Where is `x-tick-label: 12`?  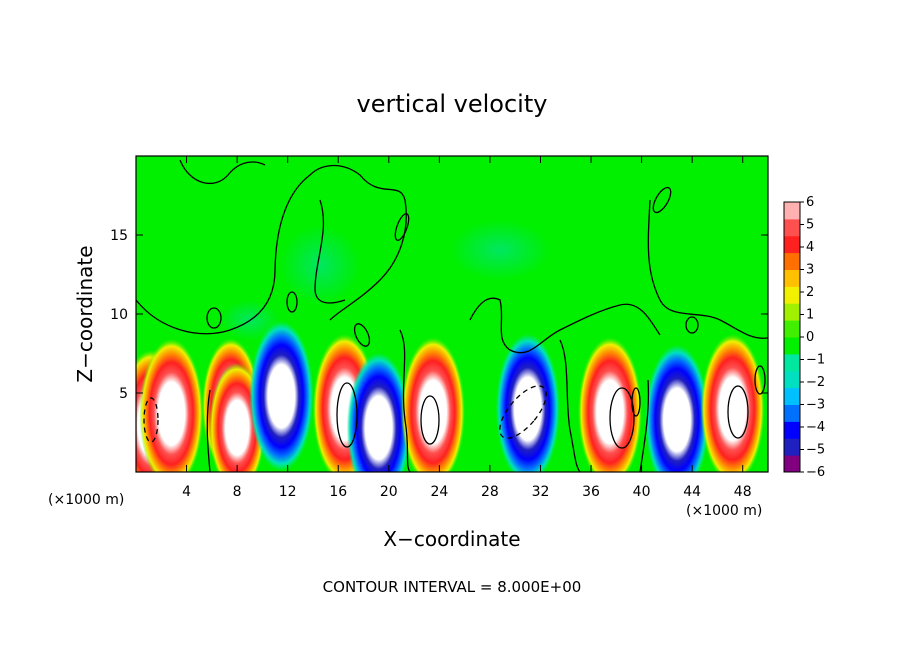
x-tick-label: 12 is located at coordinates (288, 492).